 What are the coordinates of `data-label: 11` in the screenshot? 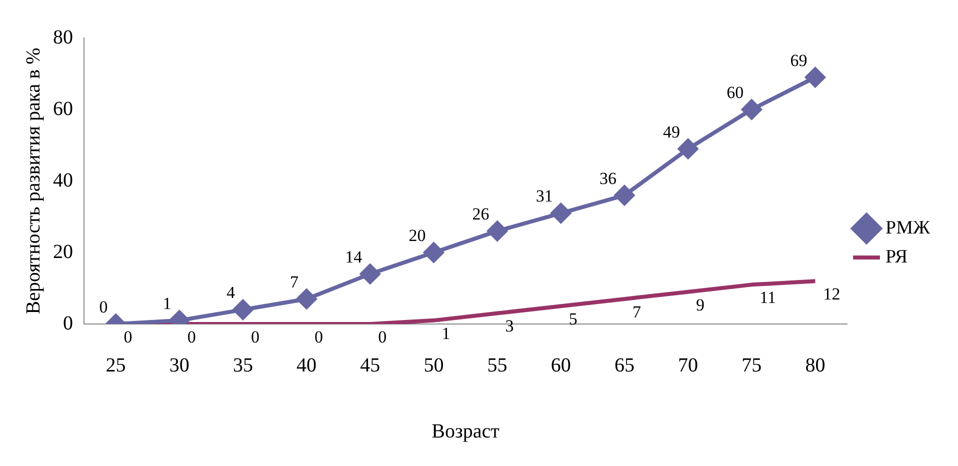 It's located at (768, 298).